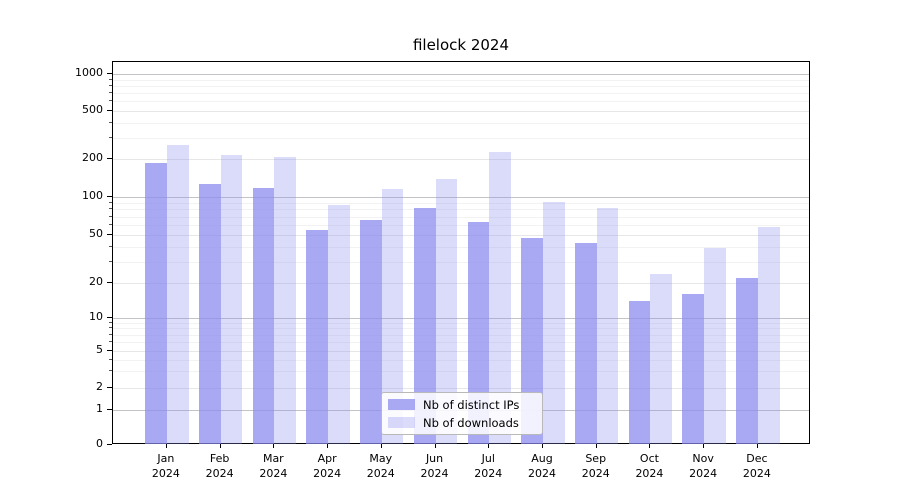 This screenshot has height=500, width=900. I want to click on x-tick-label: Feb 2024, so click(219, 466).